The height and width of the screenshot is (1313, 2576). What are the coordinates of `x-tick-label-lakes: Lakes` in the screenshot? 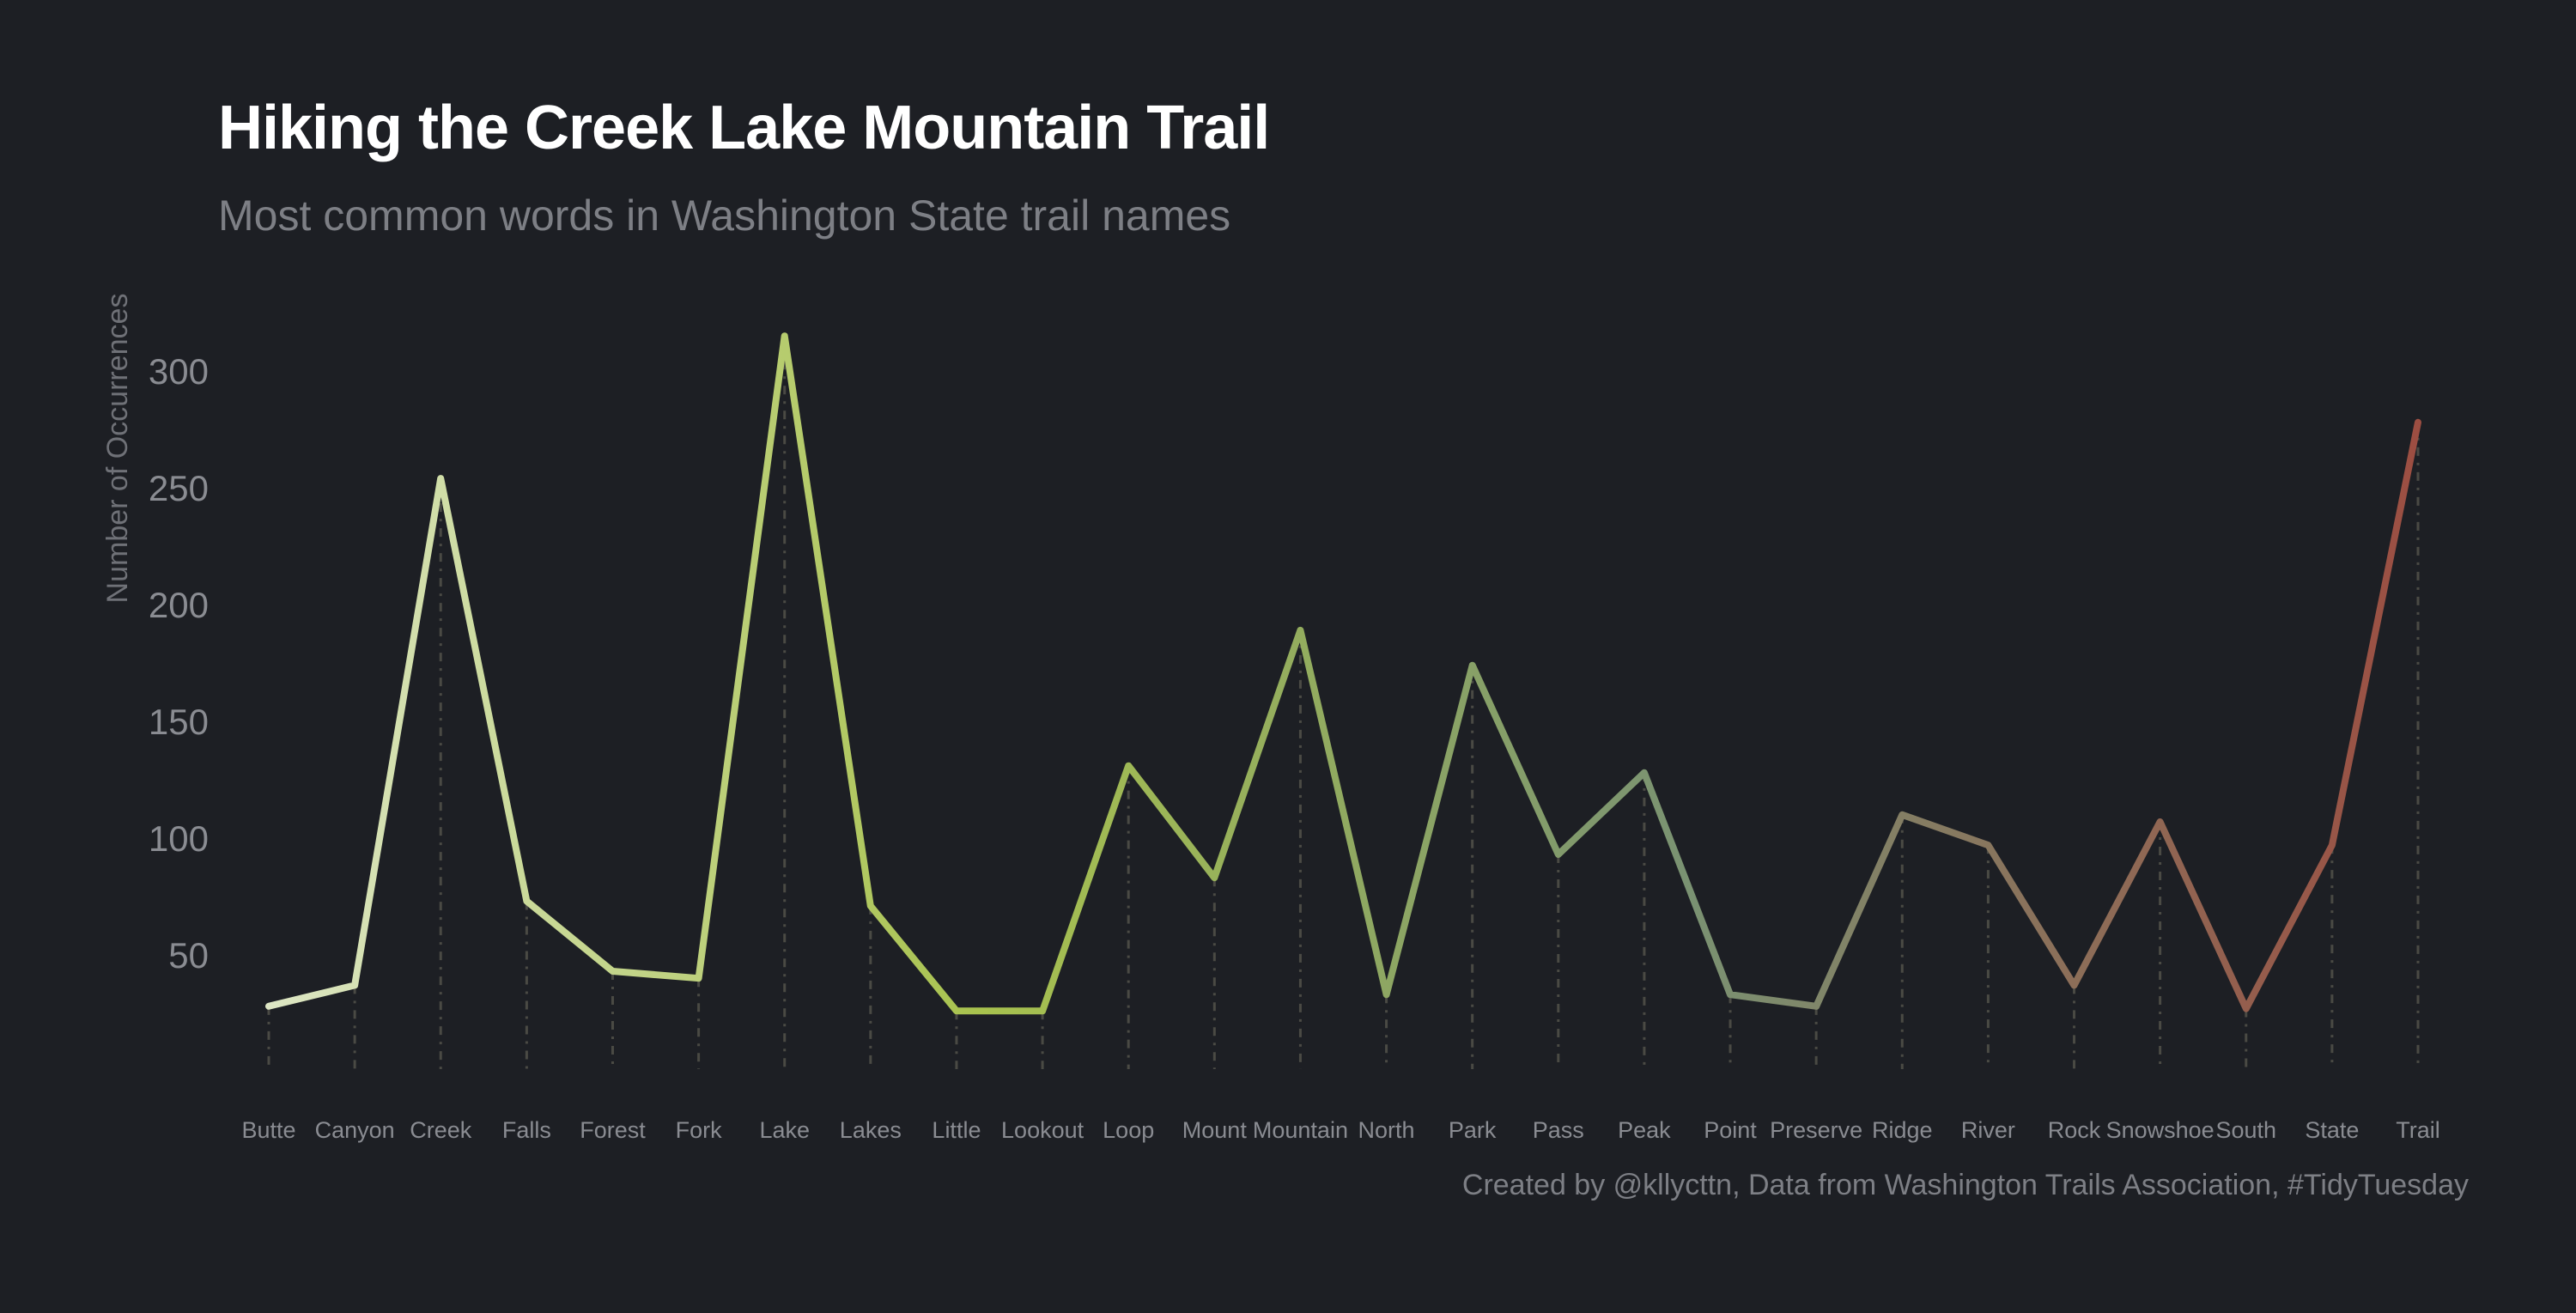 It's located at (871, 1130).